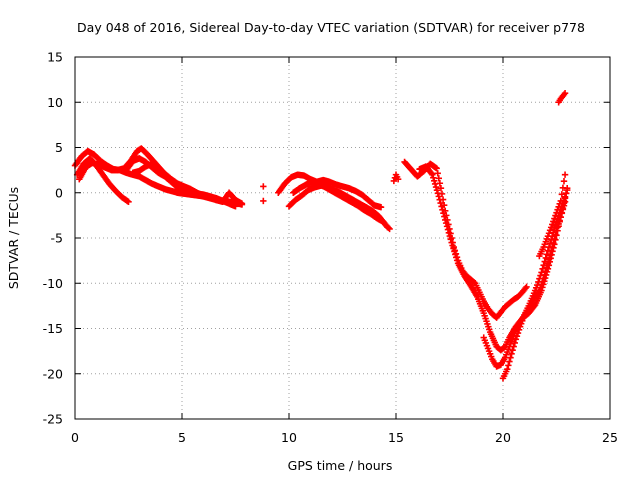  I want to click on y-tick-label: 0, so click(59, 192).